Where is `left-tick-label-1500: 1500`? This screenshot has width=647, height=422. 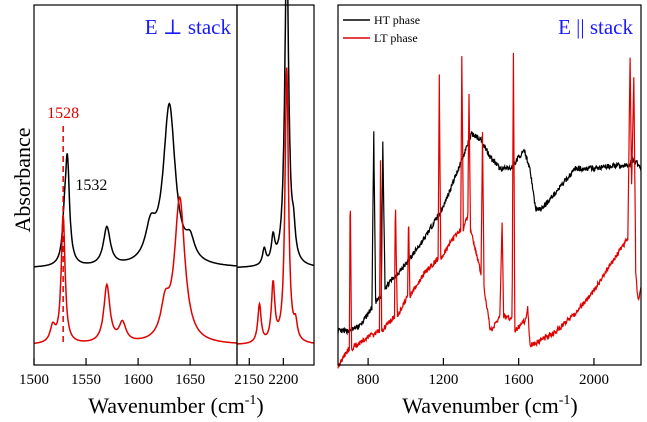
left-tick-label-1500: 1500 is located at coordinates (34, 380).